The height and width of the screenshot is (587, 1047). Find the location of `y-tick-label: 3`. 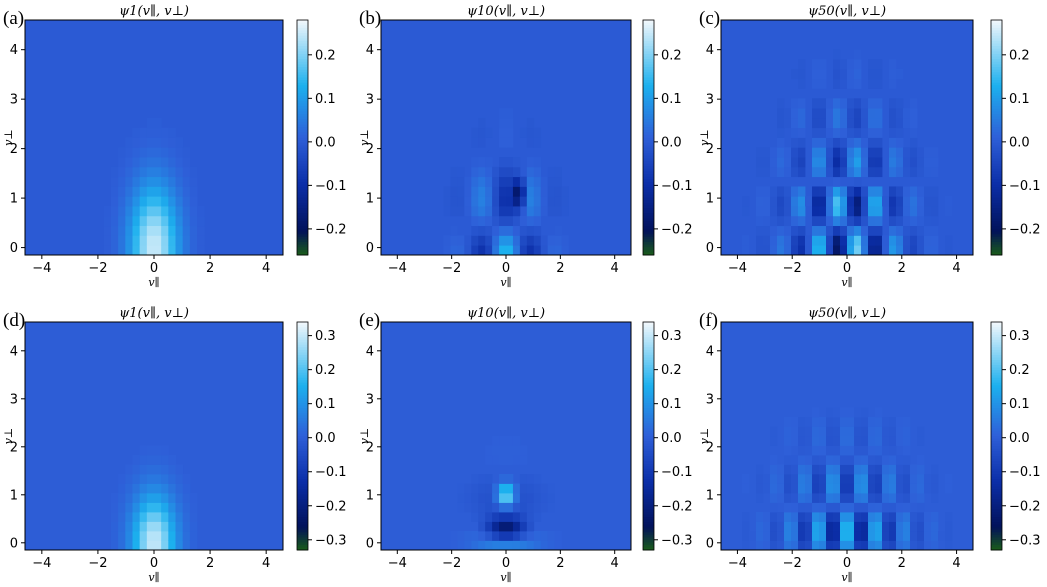

y-tick-label: 3 is located at coordinates (14, 399).